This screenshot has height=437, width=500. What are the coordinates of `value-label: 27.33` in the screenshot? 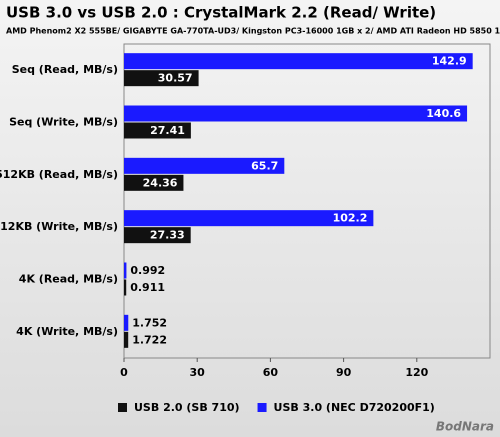 It's located at (167, 235).